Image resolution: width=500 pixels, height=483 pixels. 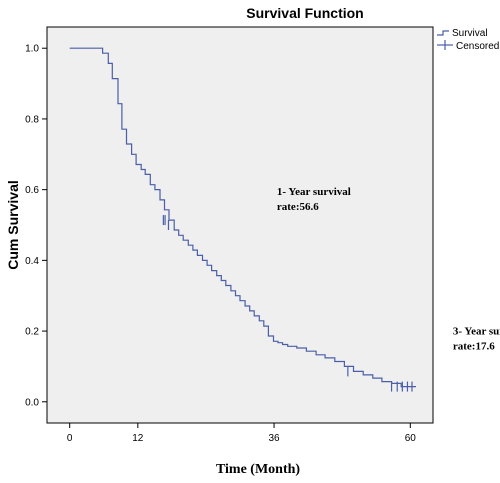 I want to click on x-tick-label: 36, so click(x=274, y=438).